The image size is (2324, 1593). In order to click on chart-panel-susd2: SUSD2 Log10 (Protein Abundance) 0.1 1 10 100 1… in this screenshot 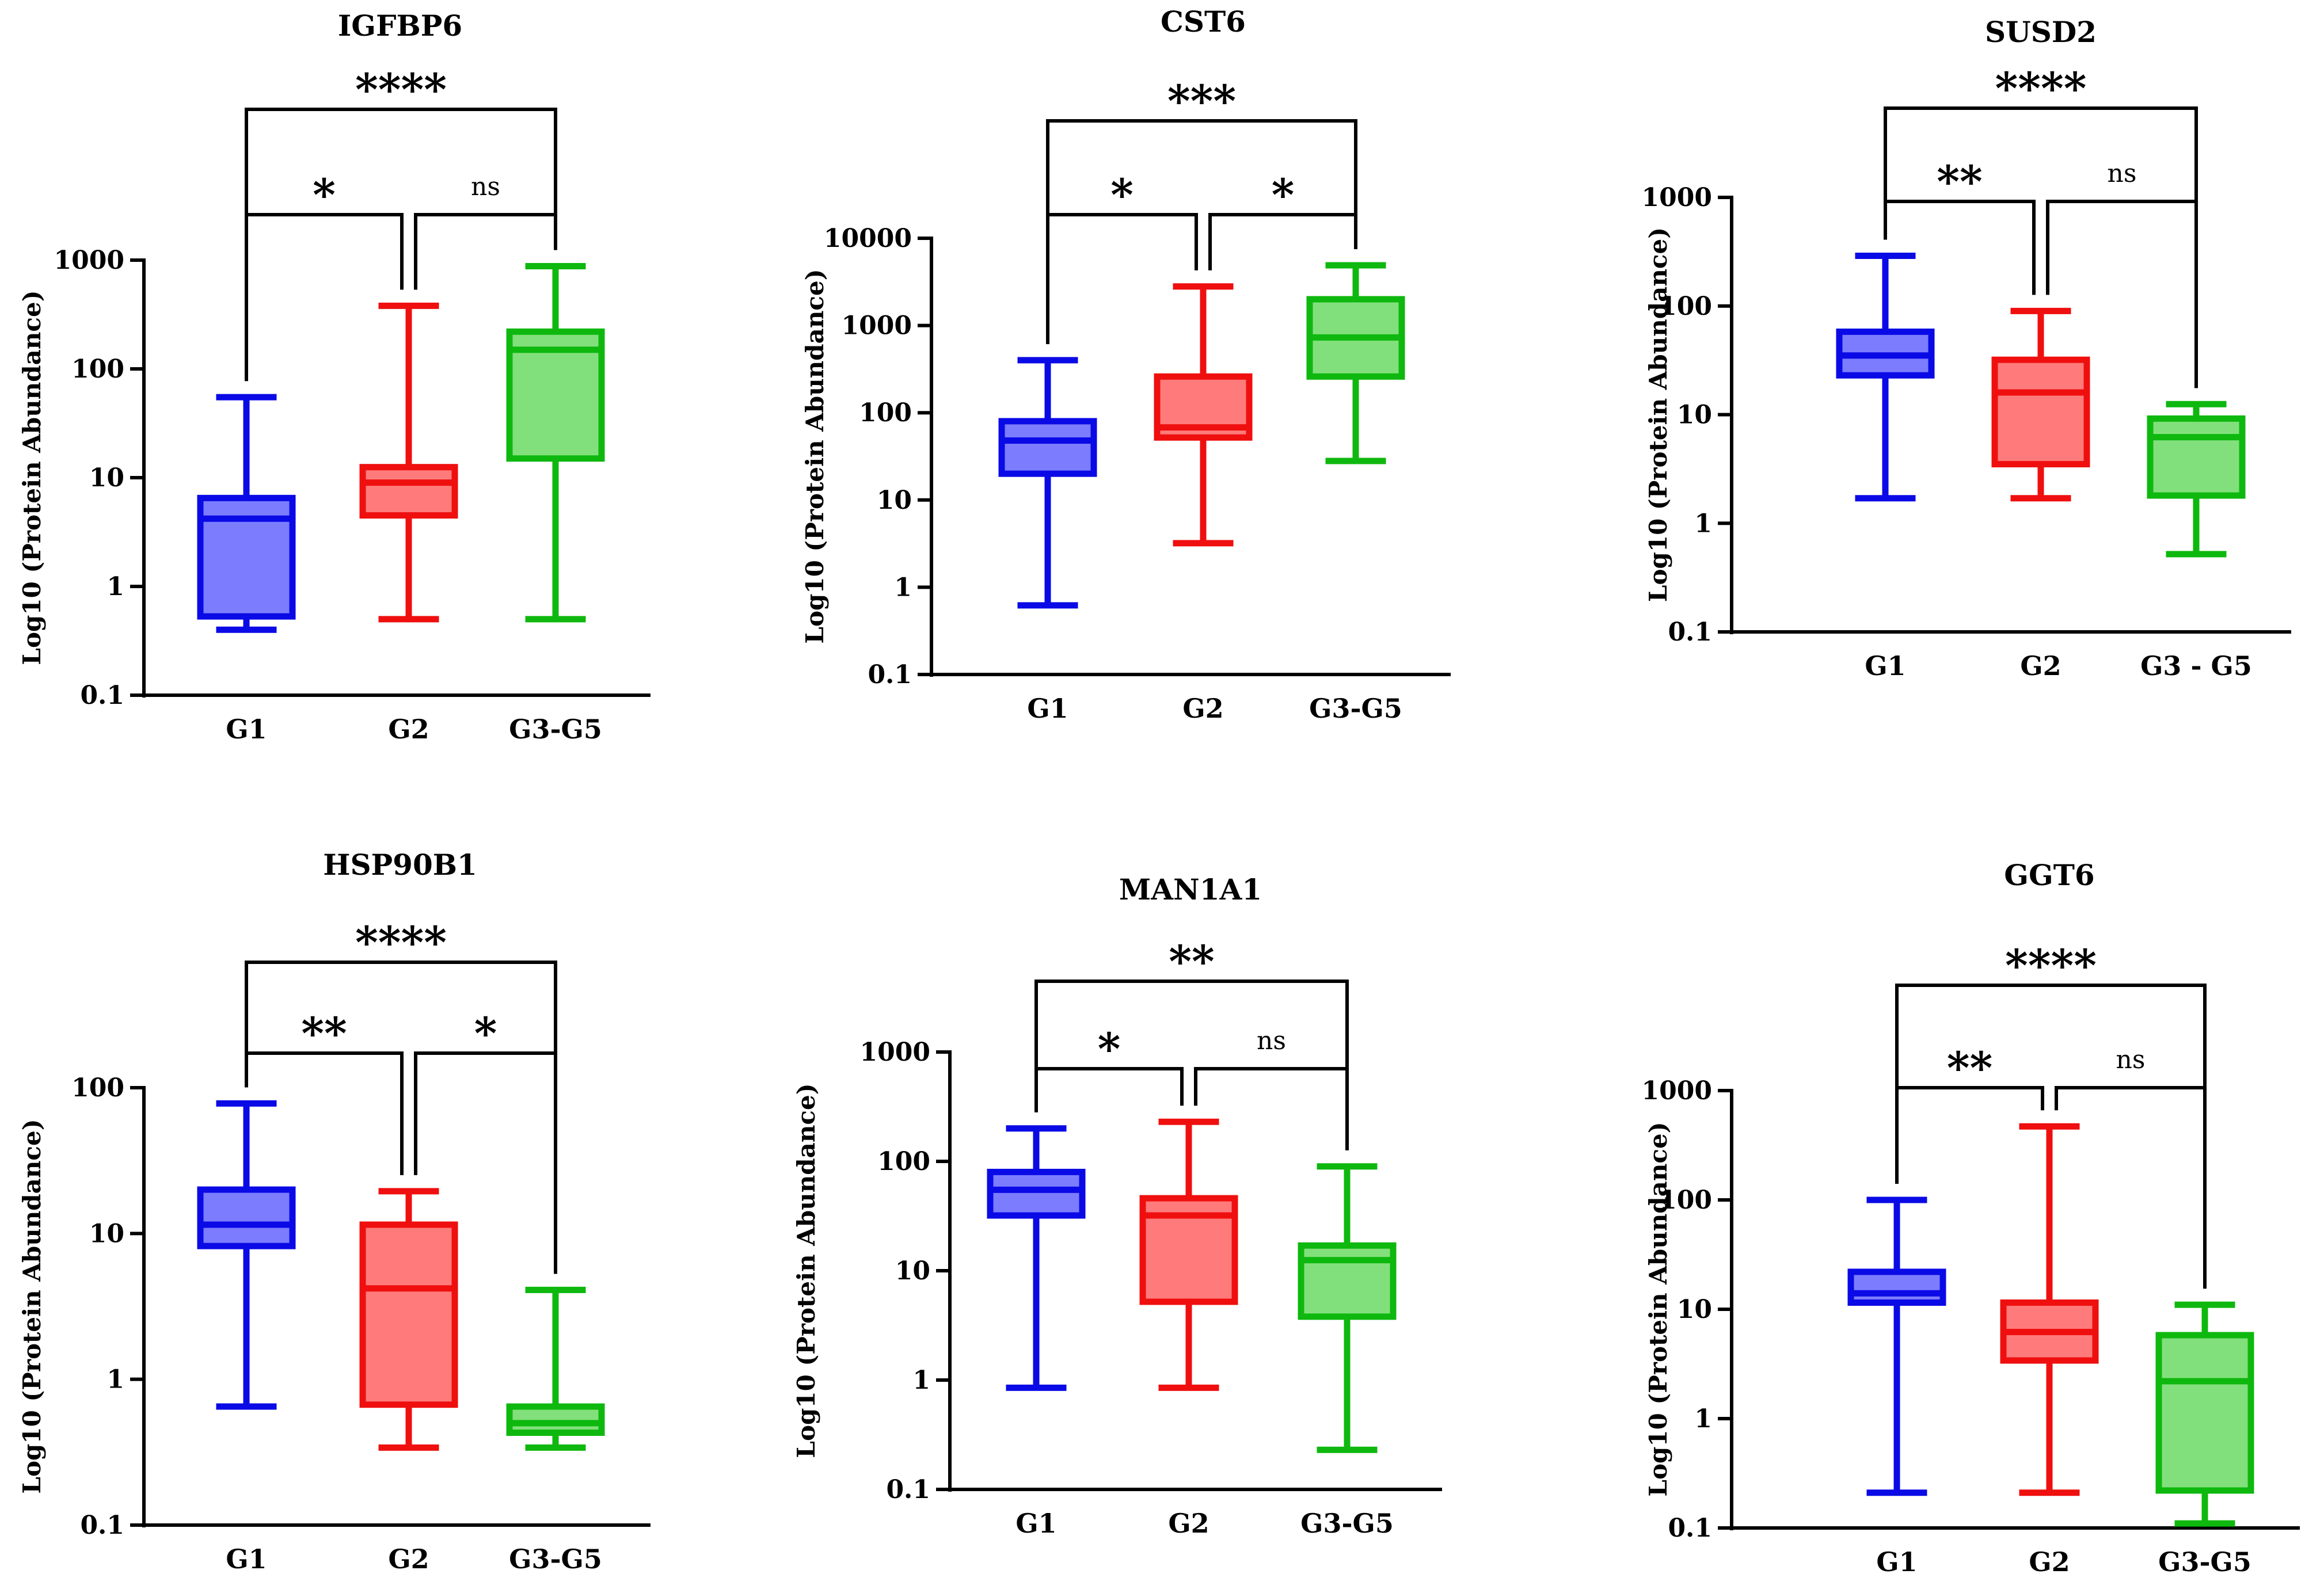, I will do `click(1966, 348)`.